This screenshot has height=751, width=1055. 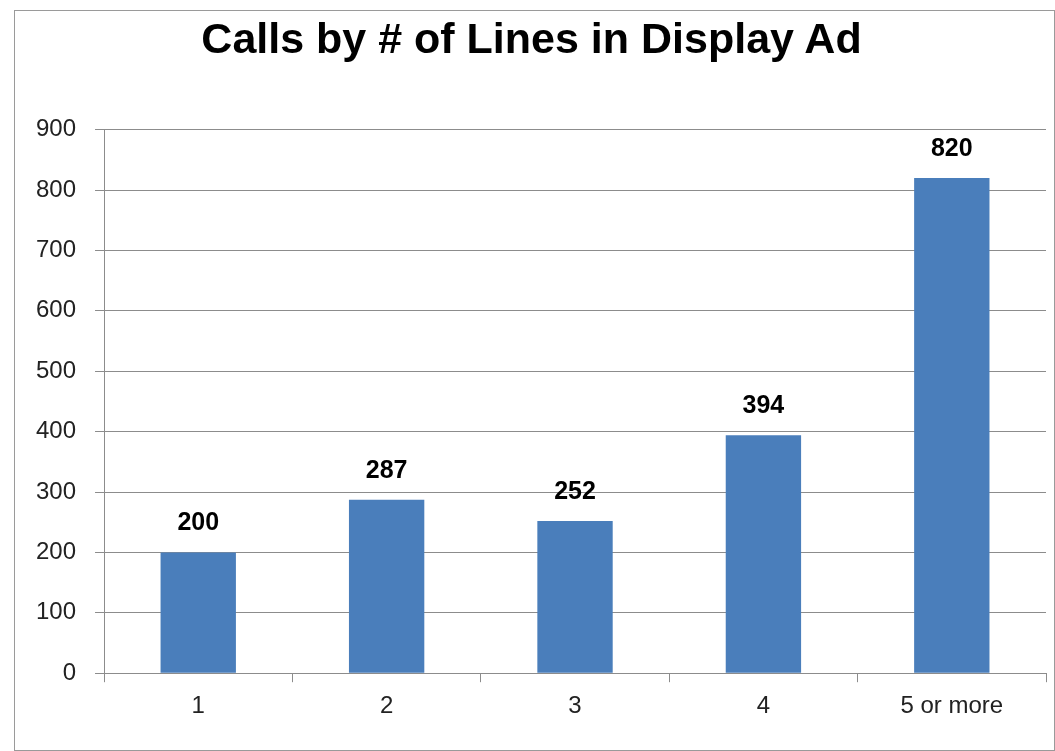 I want to click on x-tick-label: 4, so click(x=763, y=705).